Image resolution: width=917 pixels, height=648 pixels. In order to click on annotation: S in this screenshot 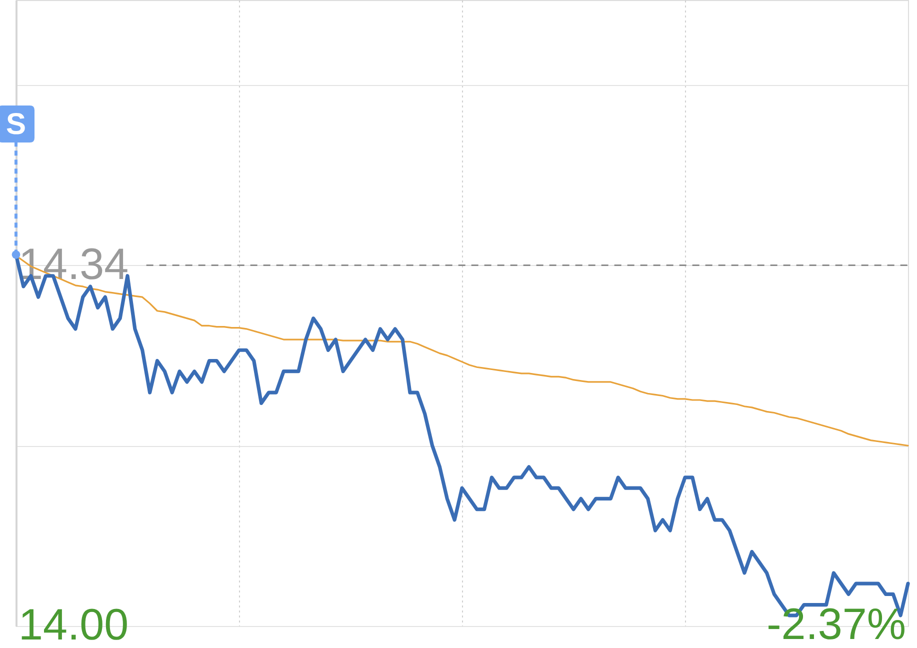, I will do `click(16, 124)`.